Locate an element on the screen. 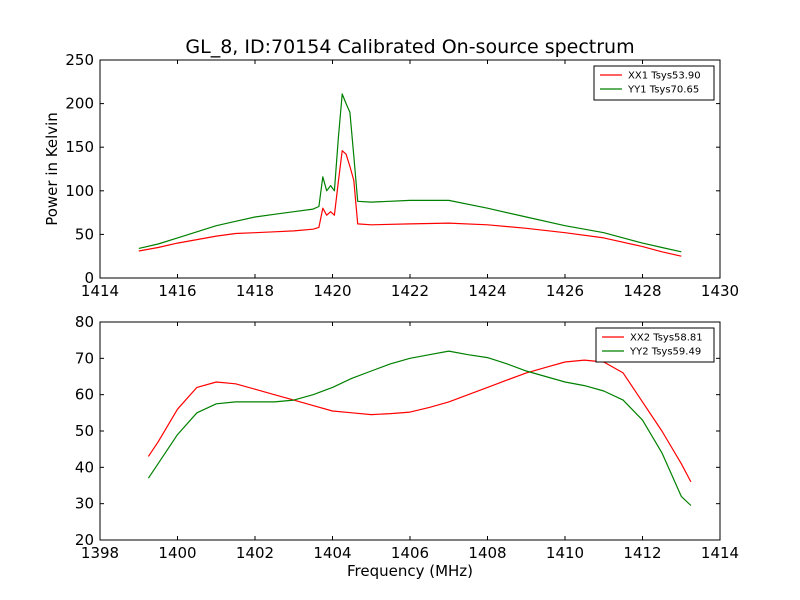 The image size is (800, 600). x-tick-label: 1402 is located at coordinates (255, 553).